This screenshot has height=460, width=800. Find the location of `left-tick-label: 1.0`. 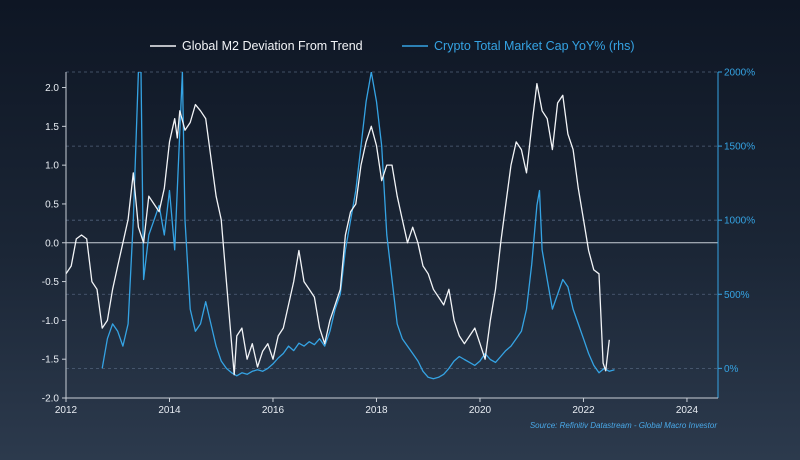

left-tick-label: 1.0 is located at coordinates (52, 166).